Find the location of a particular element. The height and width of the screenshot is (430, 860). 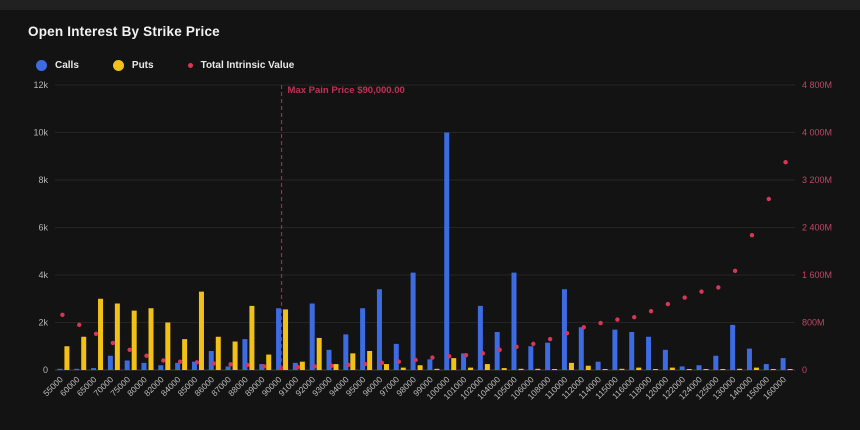

legend-item-total-intrinsic-value: Total Intrinsic Value is located at coordinates (240, 65).